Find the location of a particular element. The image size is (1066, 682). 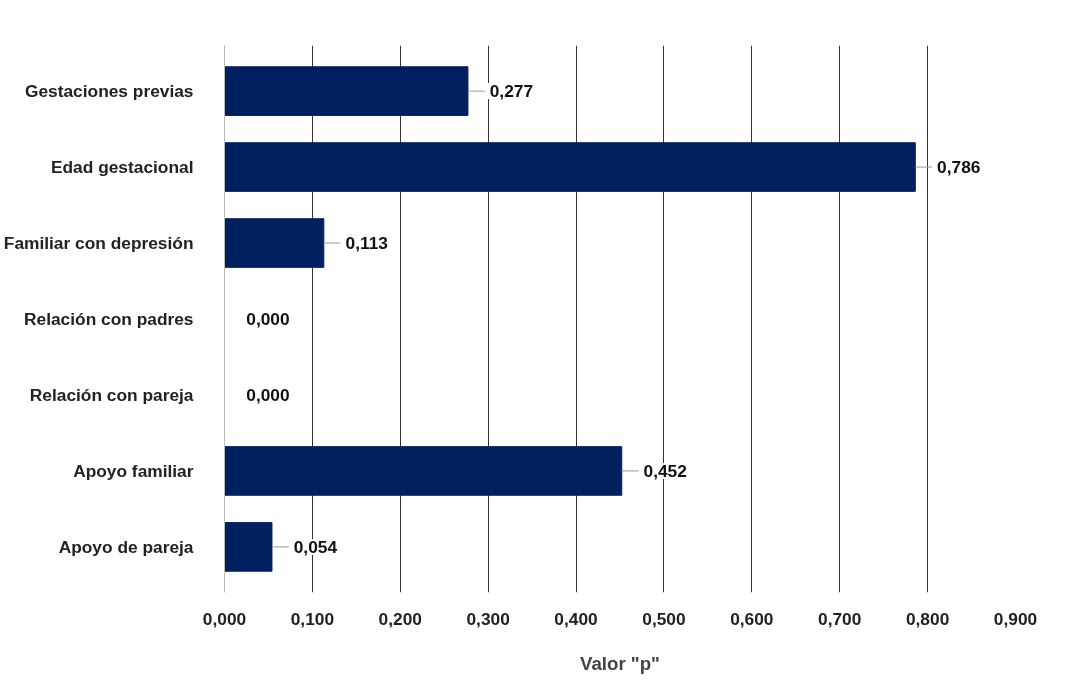

y-tick-label: Relación con padres is located at coordinates (109, 319).